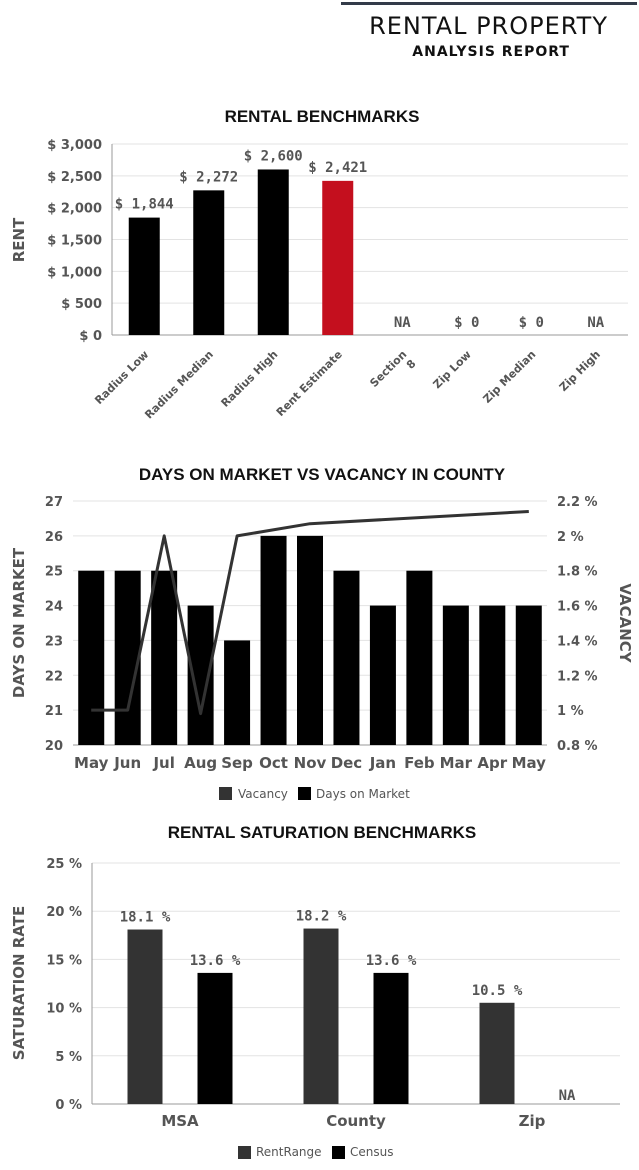 The height and width of the screenshot is (1170, 639). Describe the element at coordinates (54, 537) in the screenshot. I see `y-tick-label: 26` at that location.